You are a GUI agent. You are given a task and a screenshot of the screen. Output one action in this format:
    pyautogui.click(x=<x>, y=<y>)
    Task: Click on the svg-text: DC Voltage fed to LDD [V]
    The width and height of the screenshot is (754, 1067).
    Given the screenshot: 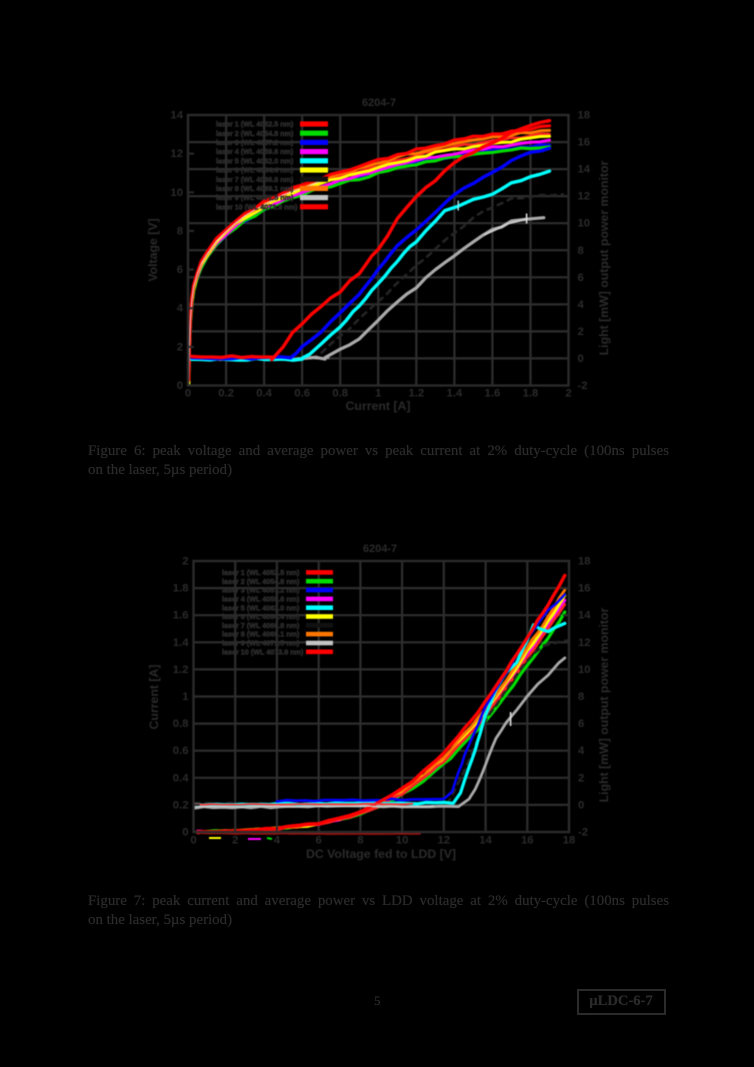 What is the action you would take?
    pyautogui.click(x=381, y=854)
    